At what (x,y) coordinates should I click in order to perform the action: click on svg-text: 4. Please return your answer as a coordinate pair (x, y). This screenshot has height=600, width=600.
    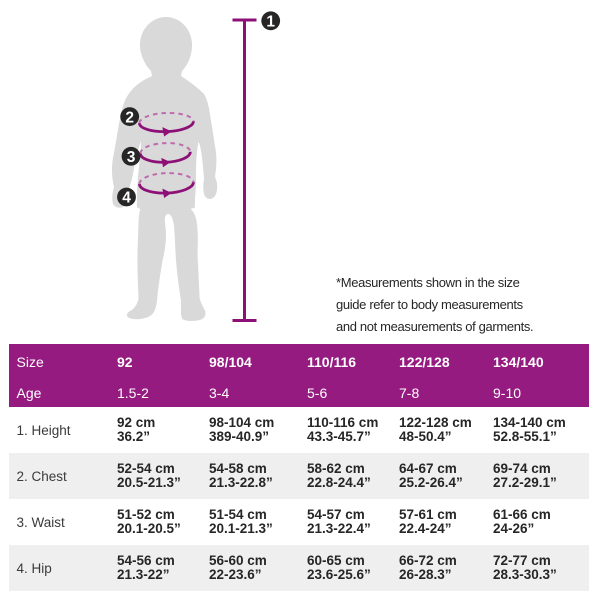
    Looking at the image, I should click on (126, 198).